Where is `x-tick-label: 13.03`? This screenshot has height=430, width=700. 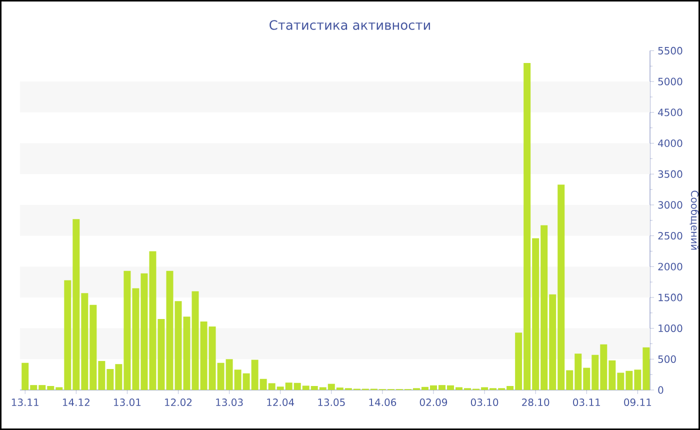
x-tick-label: 13.03 is located at coordinates (229, 402).